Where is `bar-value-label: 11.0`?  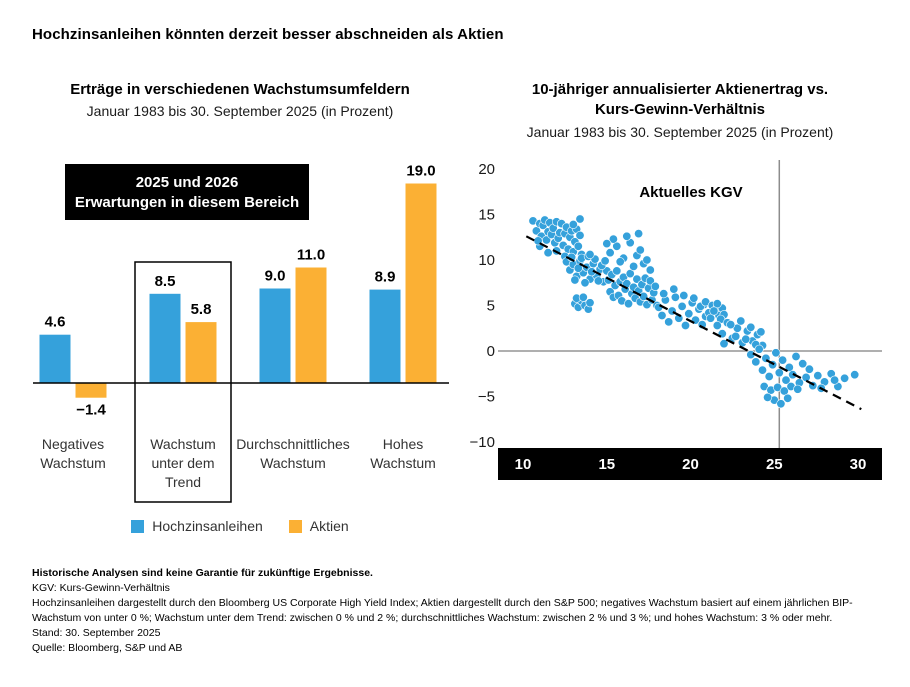
bar-value-label: 11.0 is located at coordinates (311, 255).